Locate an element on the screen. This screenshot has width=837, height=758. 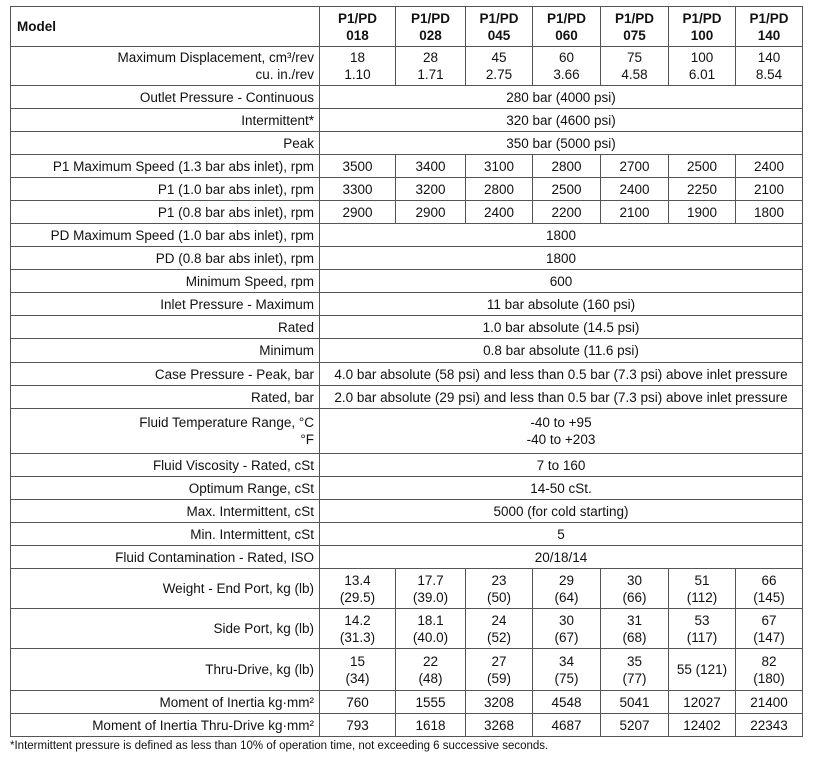
spanning-value-cell: 20/18/14 is located at coordinates (561, 557).